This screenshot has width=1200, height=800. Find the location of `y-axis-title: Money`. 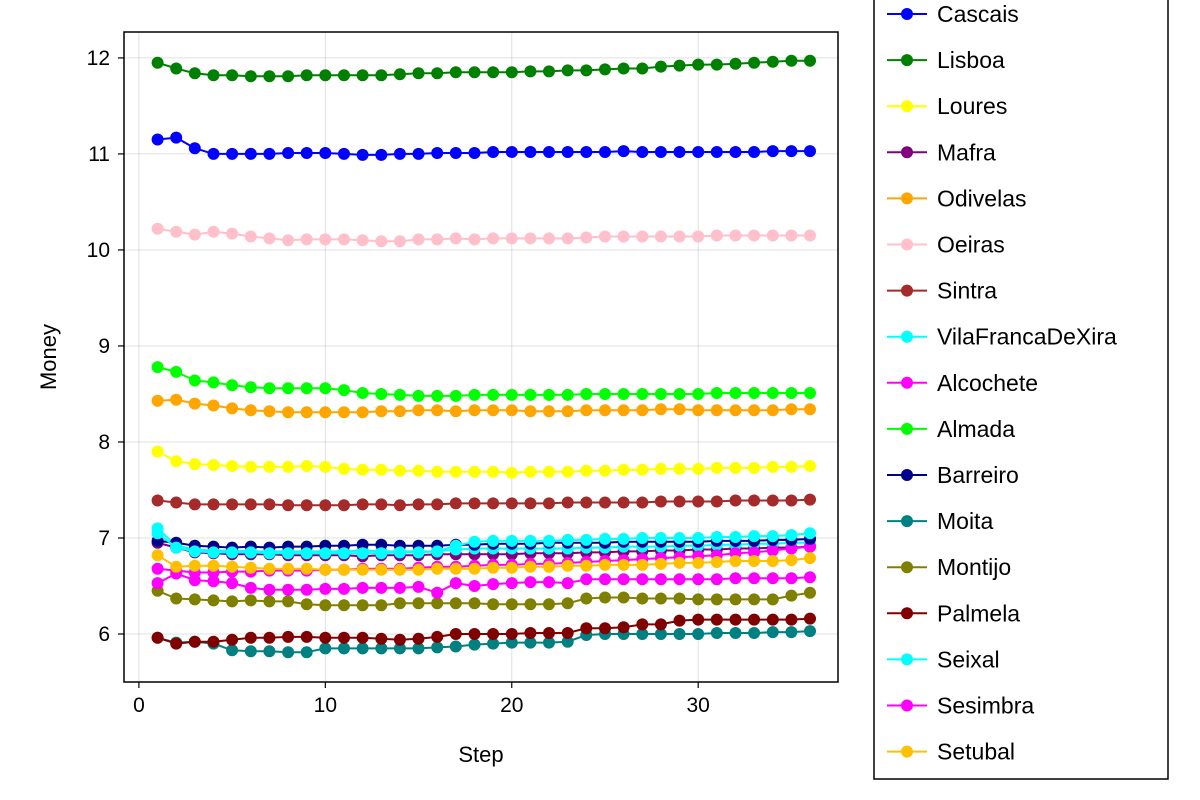

y-axis-title: Money is located at coordinates (48, 357).